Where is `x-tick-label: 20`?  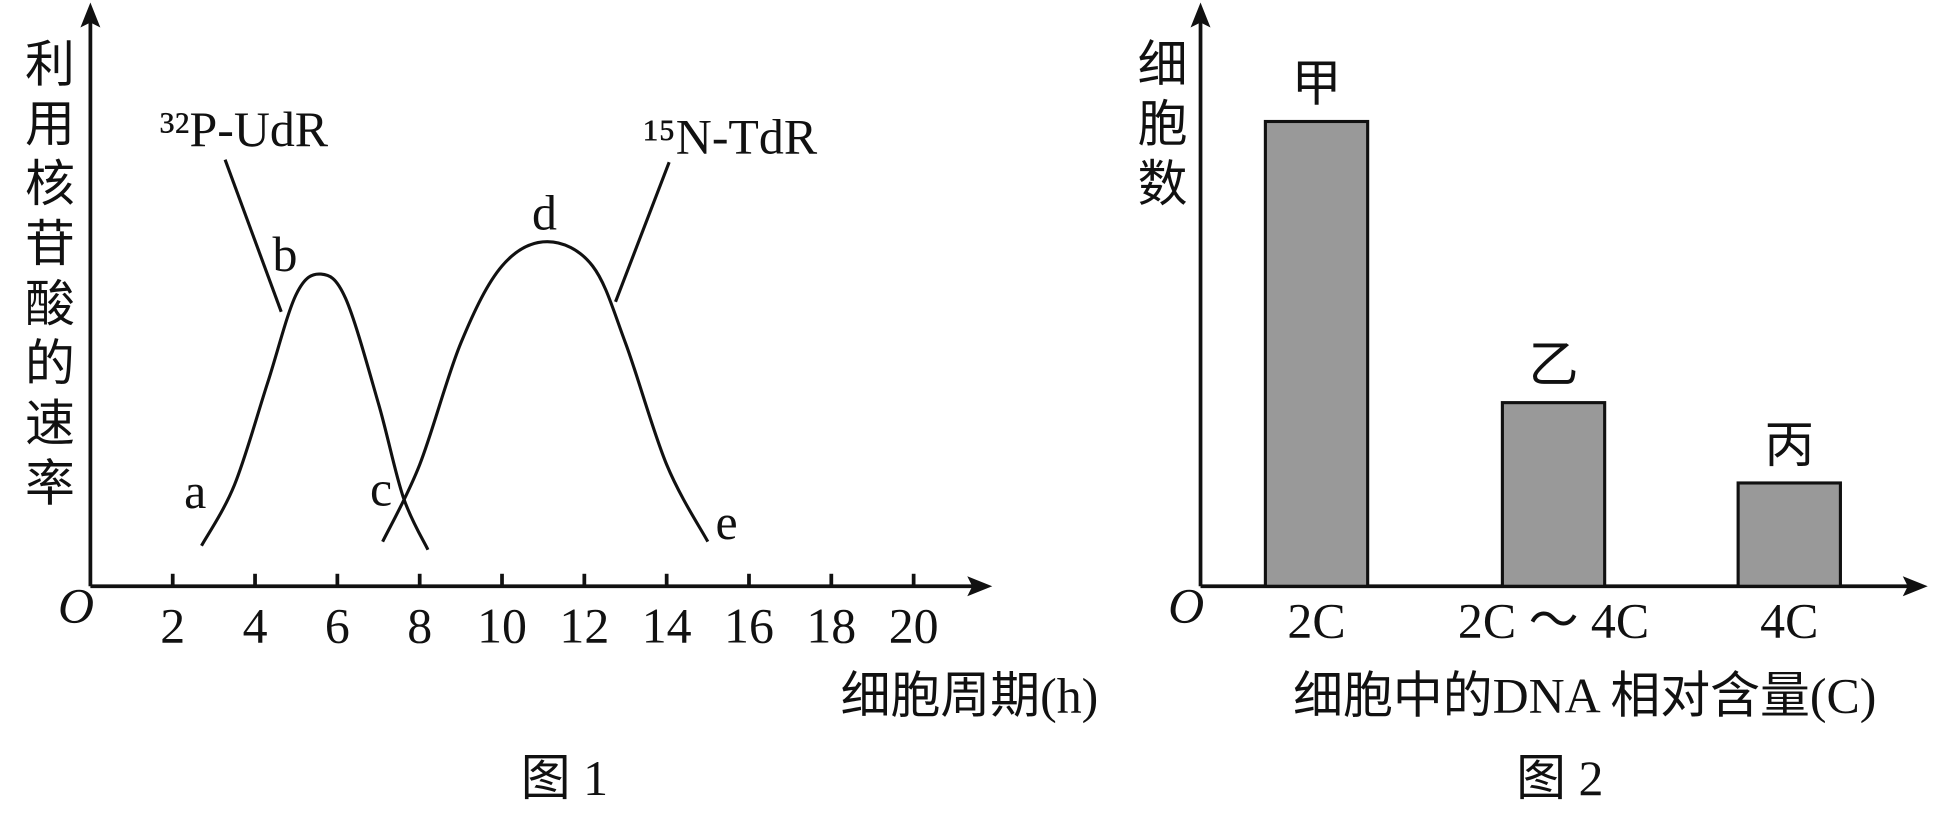
x-tick-label: 20 is located at coordinates (914, 626).